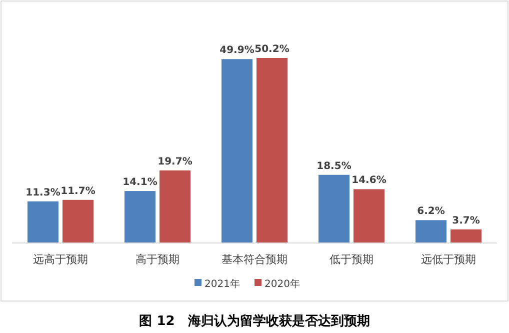  Describe the element at coordinates (369, 180) in the screenshot. I see `data-label: 14.6%` at that location.